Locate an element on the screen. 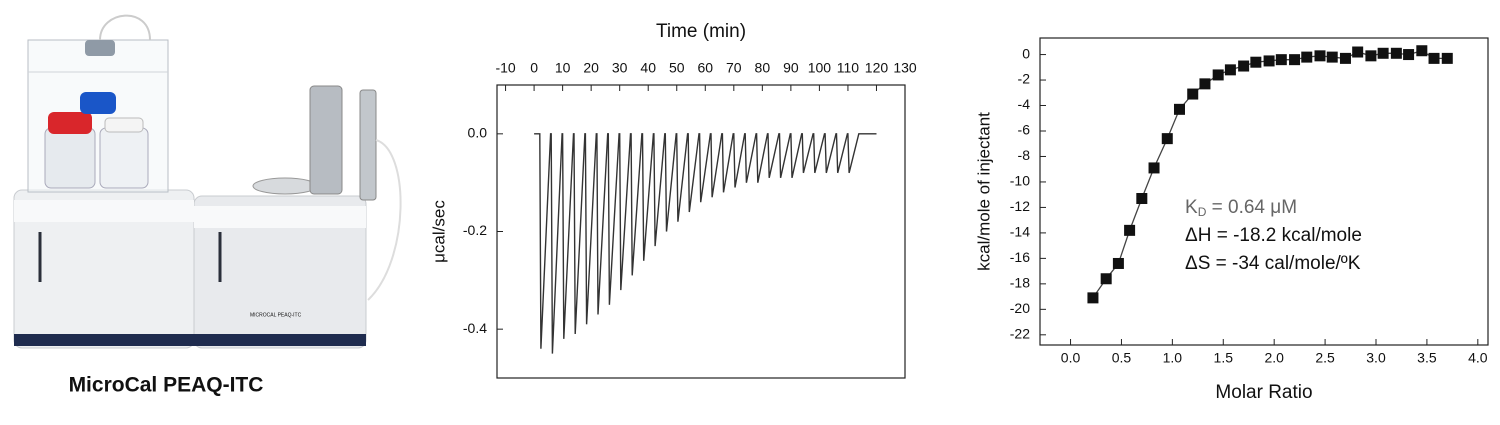 This screenshot has width=1500, height=425. annotation-part: = 0.64 μM is located at coordinates (1251, 207).